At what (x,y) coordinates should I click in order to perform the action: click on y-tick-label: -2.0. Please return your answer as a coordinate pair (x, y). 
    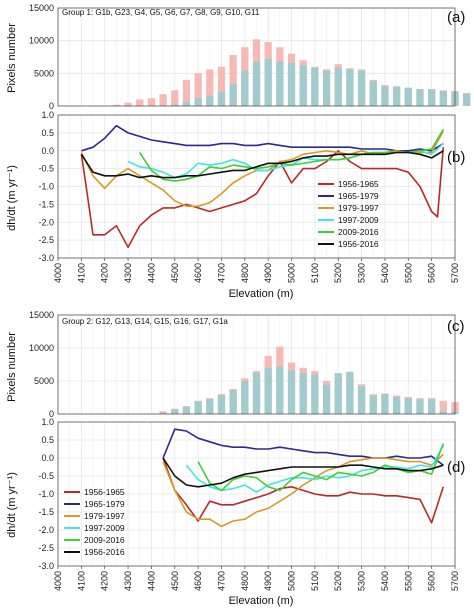
    Looking at the image, I should click on (46, 222).